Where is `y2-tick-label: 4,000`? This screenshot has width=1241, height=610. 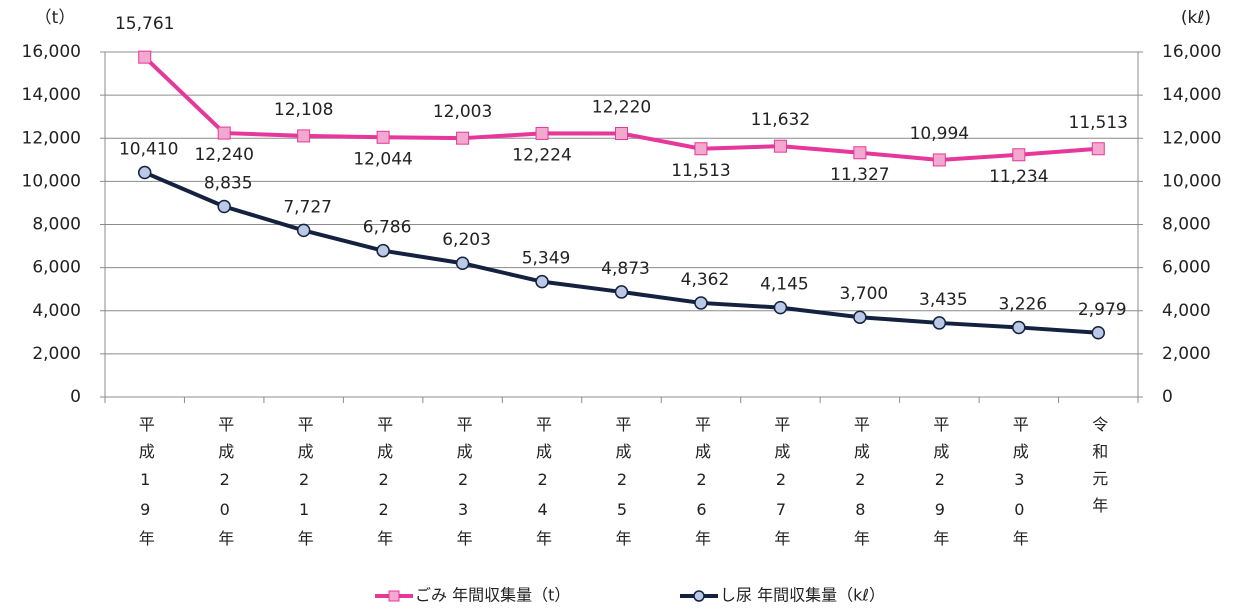
y2-tick-label: 4,000 is located at coordinates (1186, 311).